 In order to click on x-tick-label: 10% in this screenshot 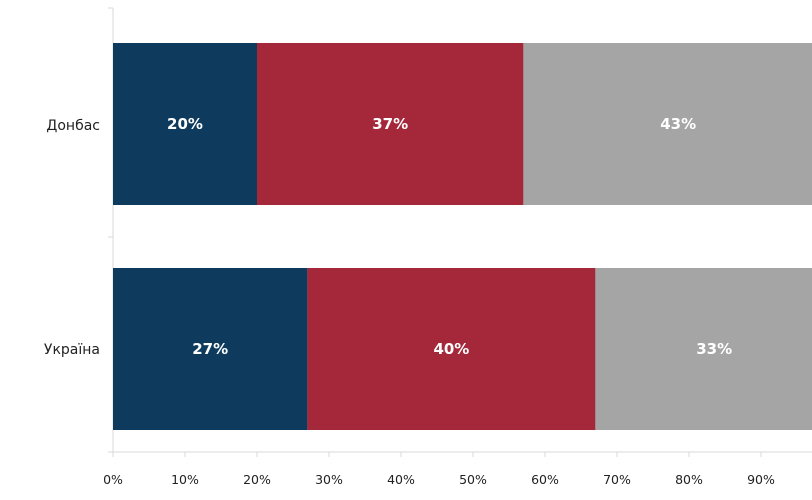, I will do `click(185, 479)`.